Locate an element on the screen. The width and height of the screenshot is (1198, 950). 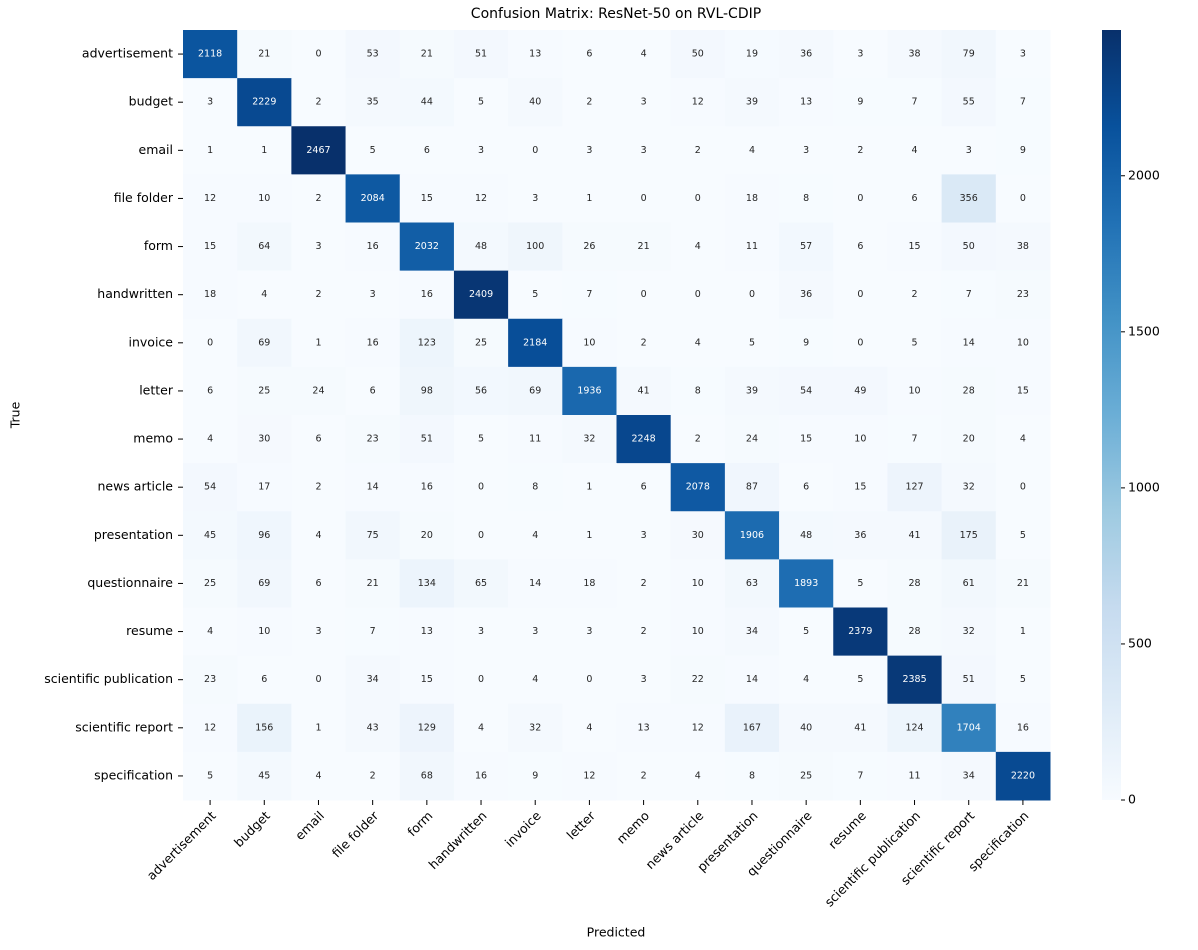
y-tick-label: scientific publication is located at coordinates (108, 678).